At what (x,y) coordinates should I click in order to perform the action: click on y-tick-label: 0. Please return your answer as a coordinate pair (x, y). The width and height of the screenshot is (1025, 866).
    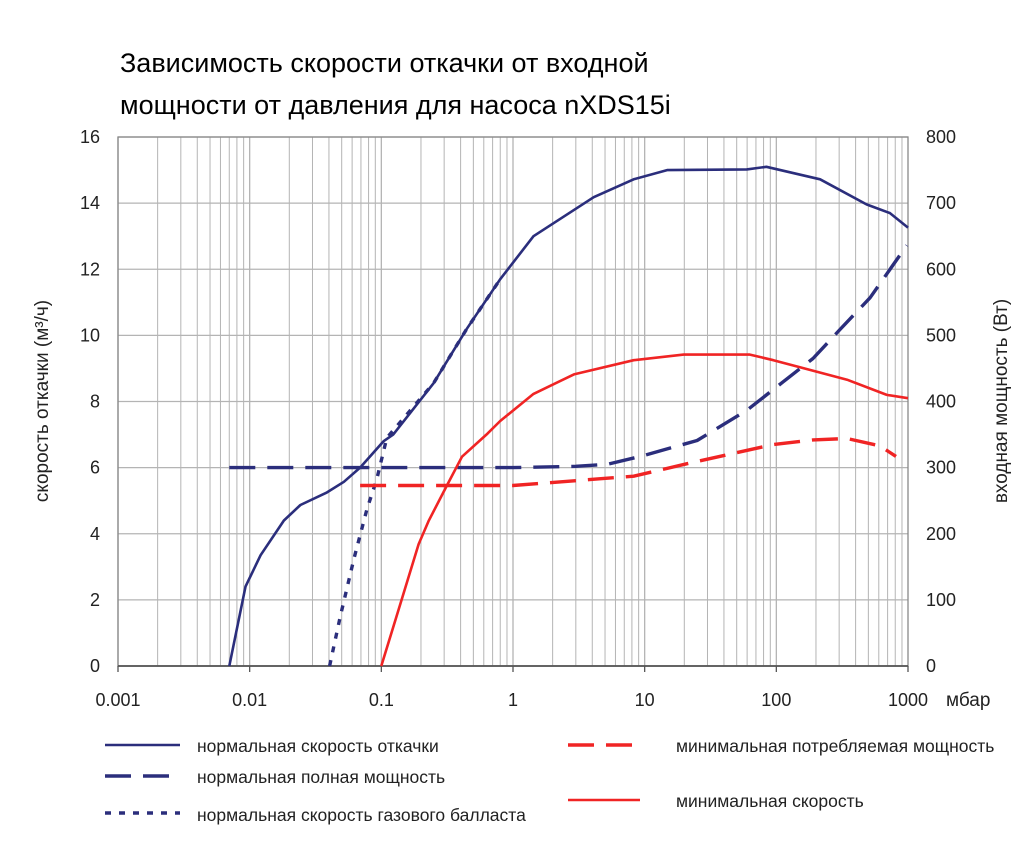
    Looking at the image, I should click on (95, 666).